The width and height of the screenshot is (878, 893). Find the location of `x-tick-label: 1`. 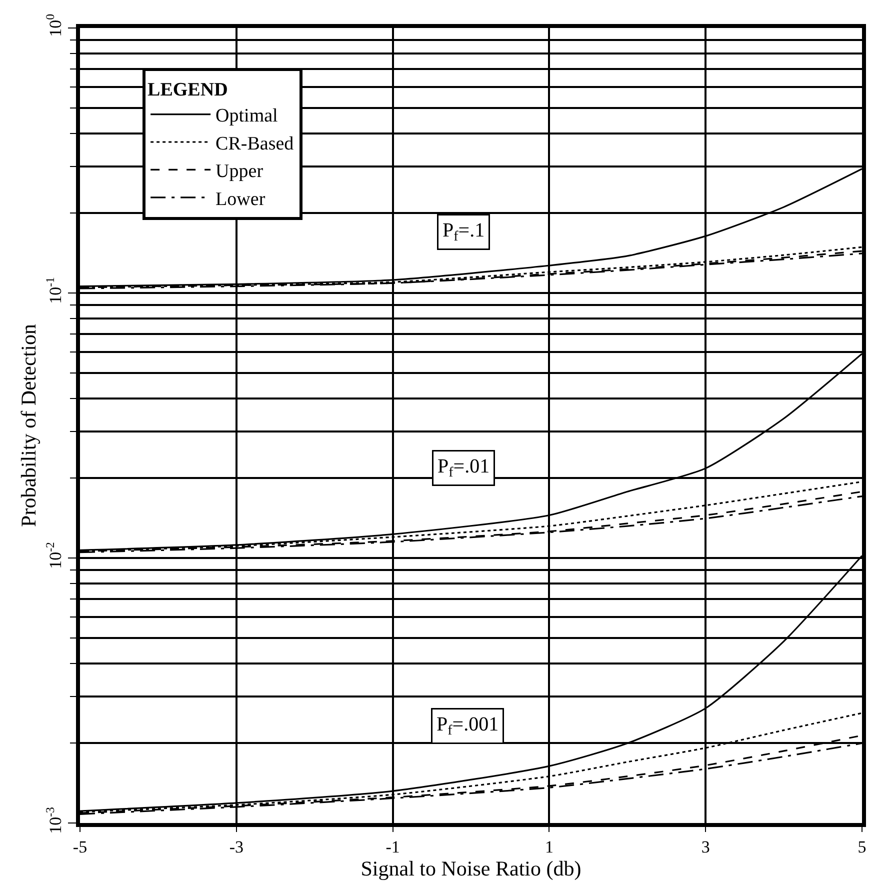

x-tick-label: 1 is located at coordinates (549, 846).